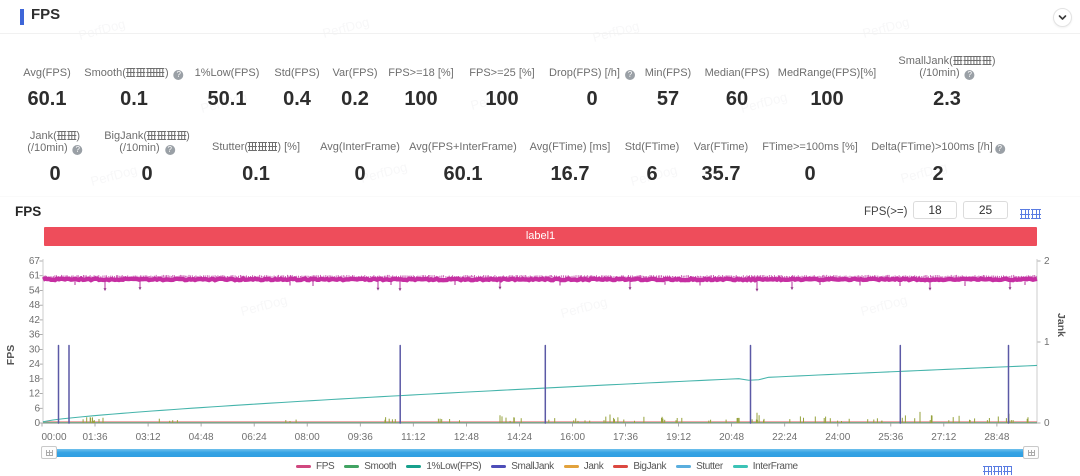 The height and width of the screenshot is (476, 1080). What do you see at coordinates (35, 320) in the screenshot?
I see `svg-text: 42` at bounding box center [35, 320].